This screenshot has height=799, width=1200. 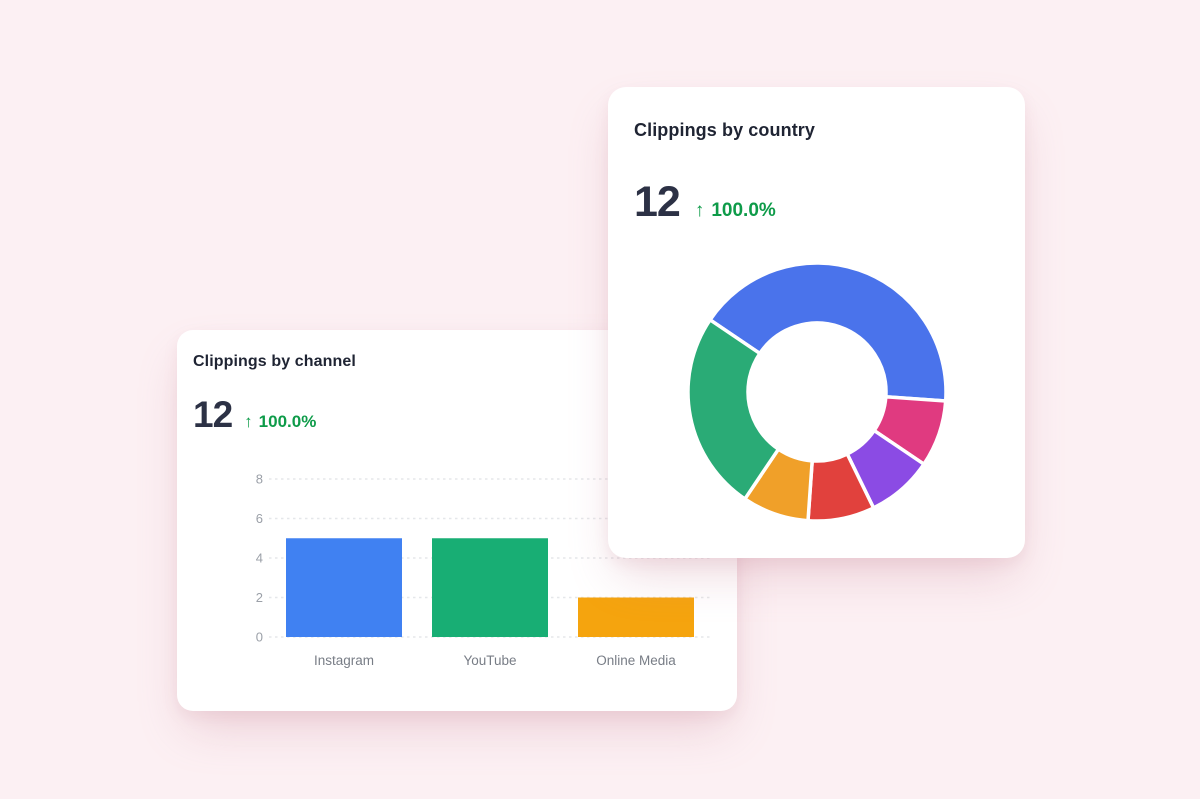 I want to click on y-tick-label: 4, so click(x=259, y=558).